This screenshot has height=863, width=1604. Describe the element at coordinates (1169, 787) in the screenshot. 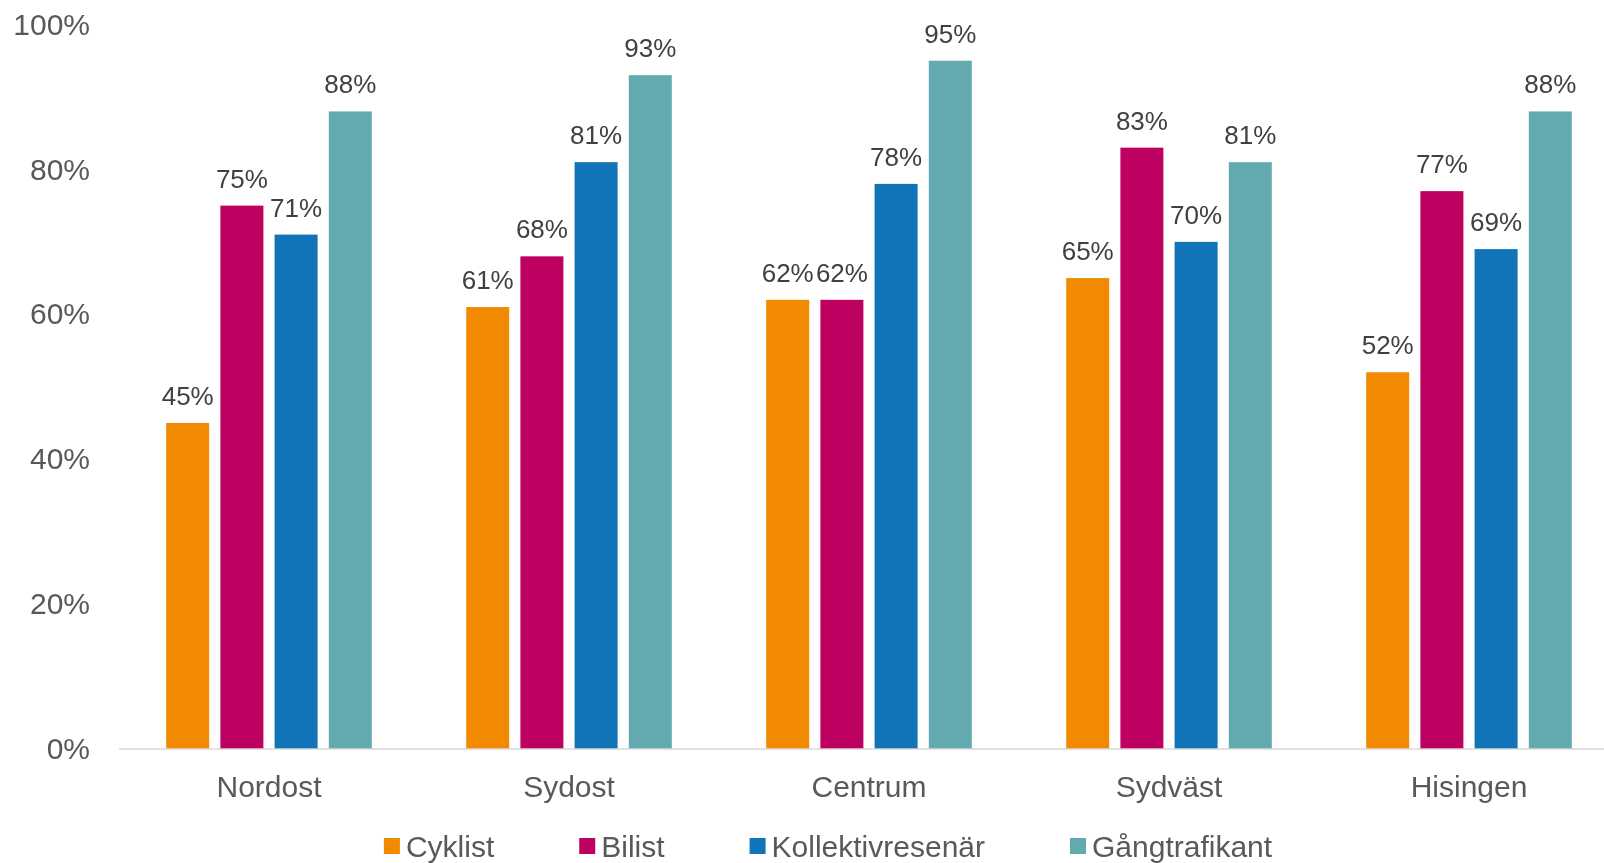

I see `x-tick-label: Sydväst` at that location.